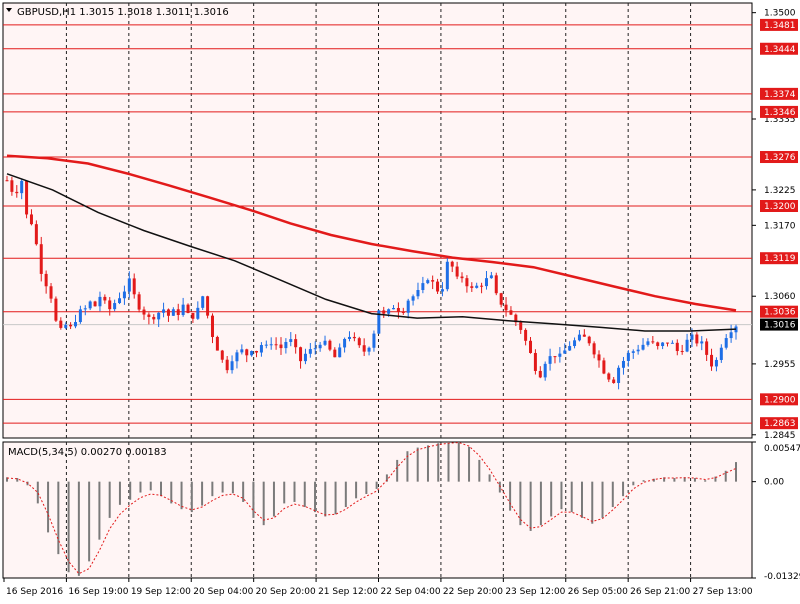 Image resolution: width=800 pixels, height=604 pixels. Describe the element at coordinates (780, 326) in the screenshot. I see `current-price-label: 1.3016` at that location.